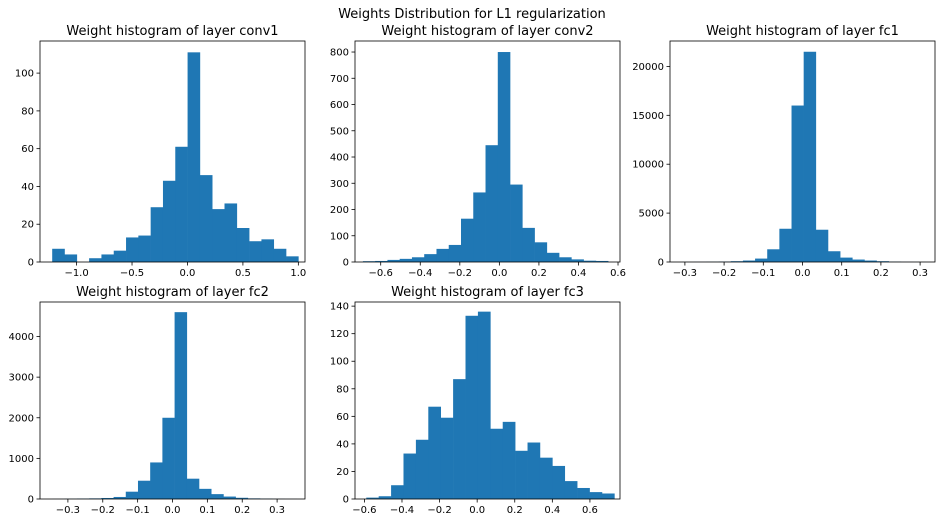  Describe the element at coordinates (648, 116) in the screenshot. I see `y-tick-label: 15000` at that location.